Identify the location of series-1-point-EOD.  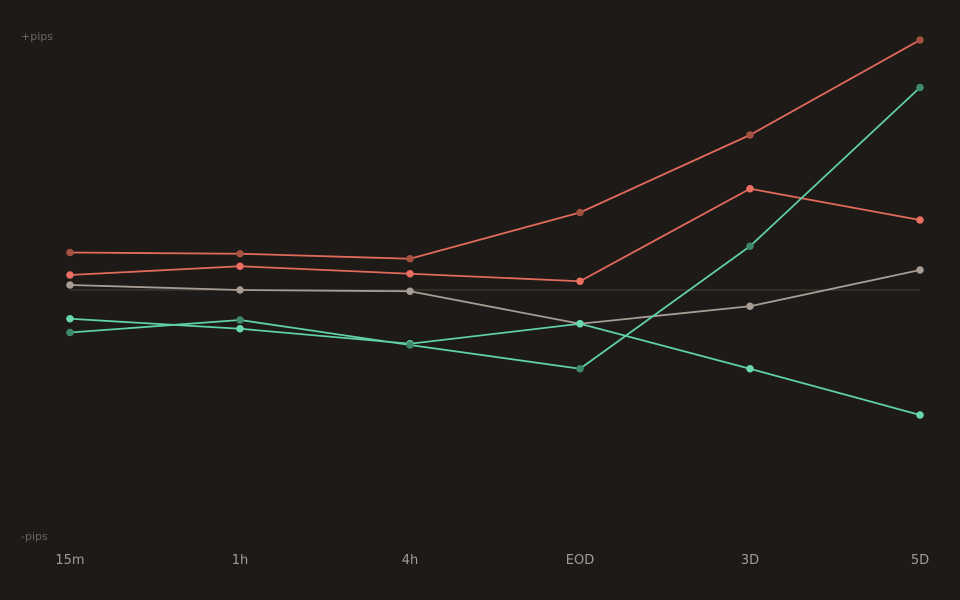
(580, 212).